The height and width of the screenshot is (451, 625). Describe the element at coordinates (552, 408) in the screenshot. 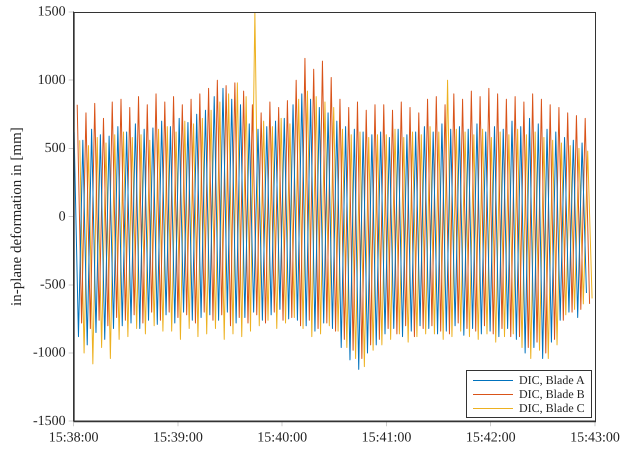

I see `legend-label: DIC, Blade C` at that location.